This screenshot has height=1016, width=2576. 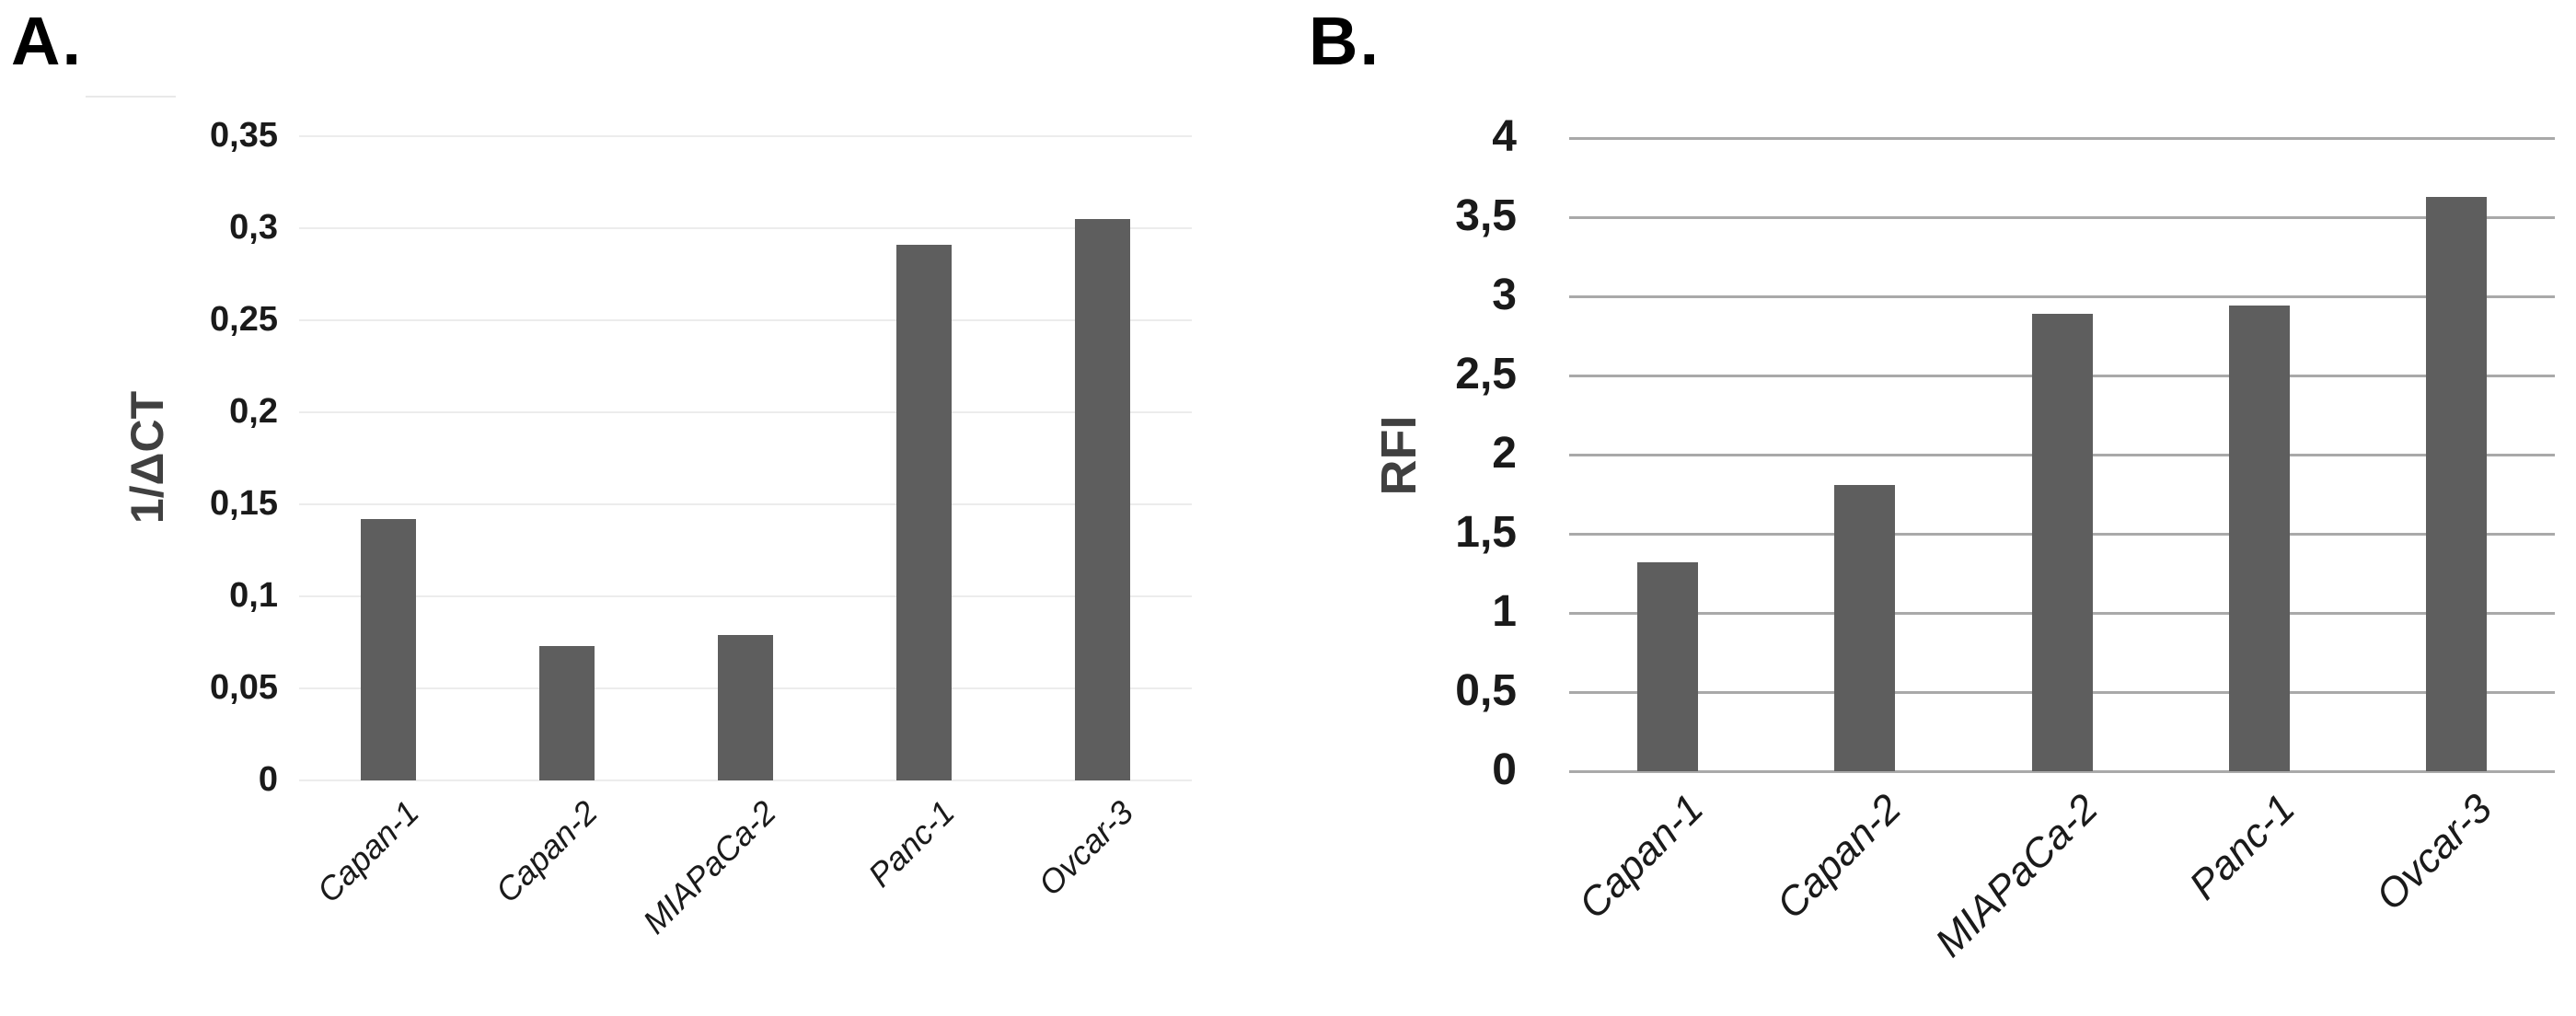 I want to click on y-tick-label: 2, so click(x=1504, y=454).